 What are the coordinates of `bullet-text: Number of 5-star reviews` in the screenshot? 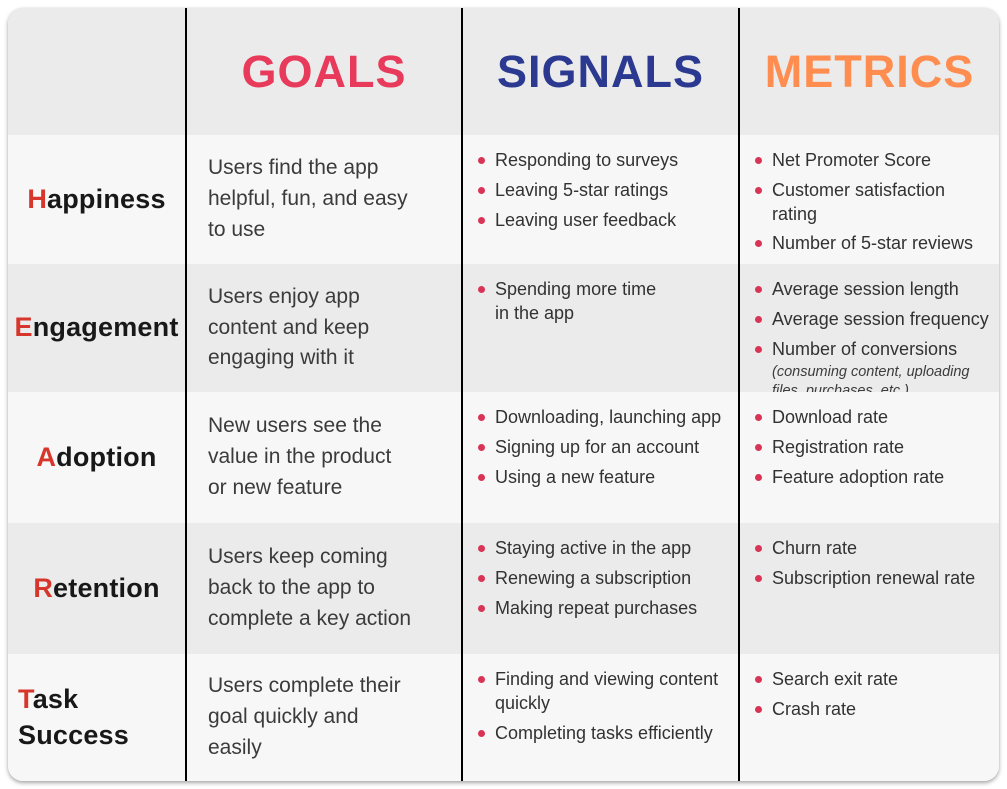 It's located at (873, 243).